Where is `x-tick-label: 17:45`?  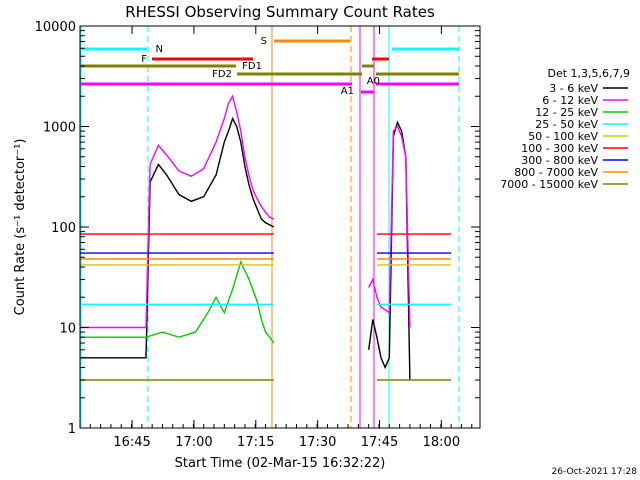 x-tick-label: 17:45 is located at coordinates (379, 442).